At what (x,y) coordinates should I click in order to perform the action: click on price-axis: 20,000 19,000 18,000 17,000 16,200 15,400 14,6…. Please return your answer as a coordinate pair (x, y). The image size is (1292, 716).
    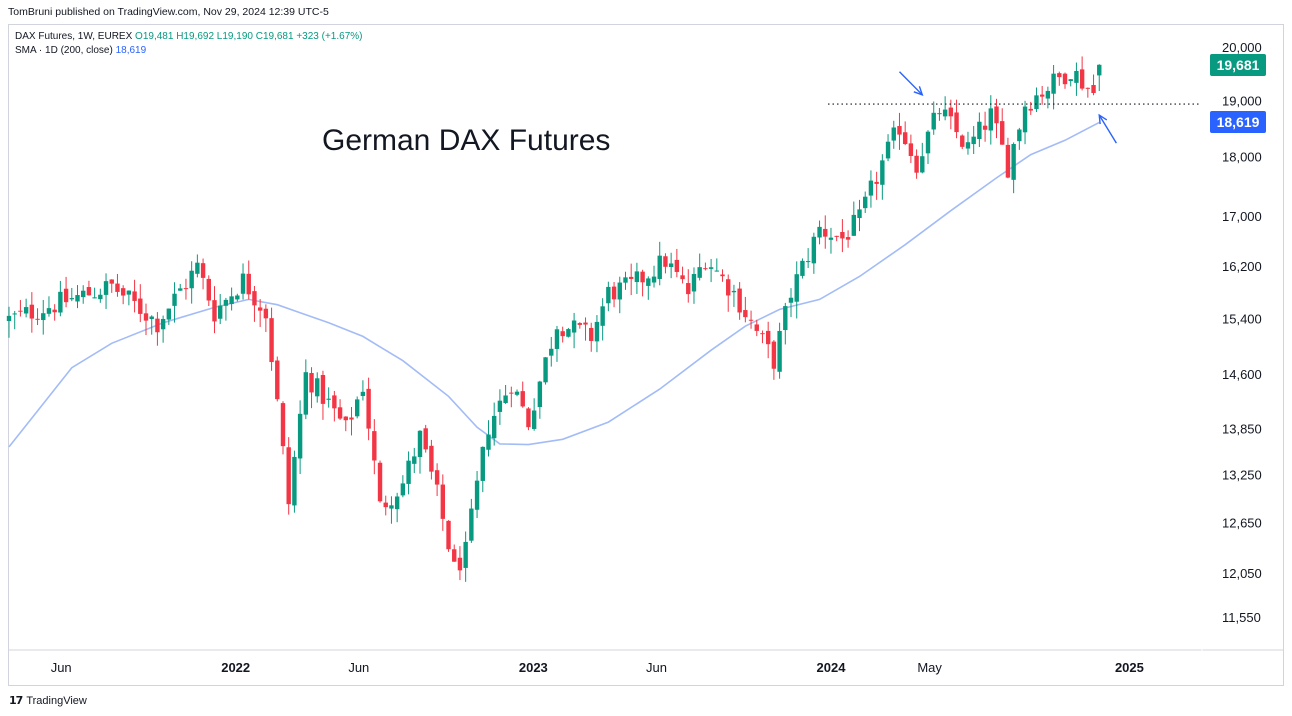
    Looking at the image, I should click on (1242, 332).